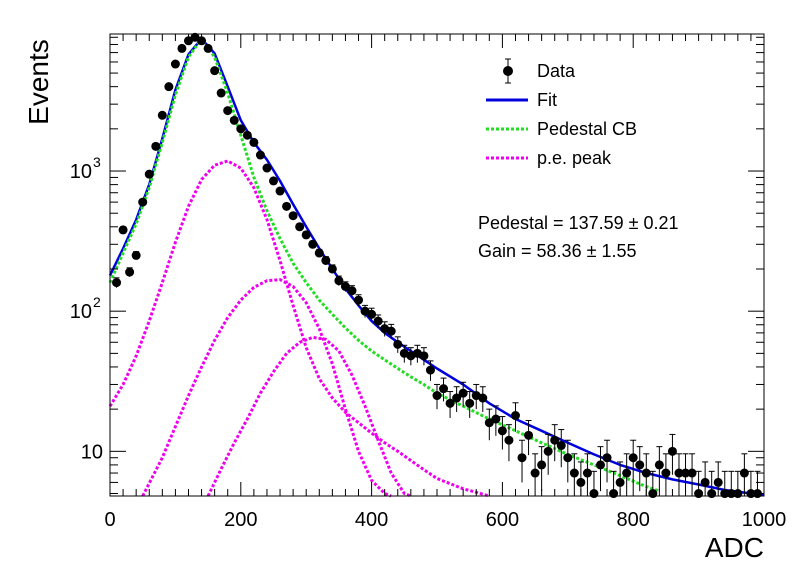  Describe the element at coordinates (97, 302) in the screenshot. I see `y-tick-label-exponent: 2` at that location.